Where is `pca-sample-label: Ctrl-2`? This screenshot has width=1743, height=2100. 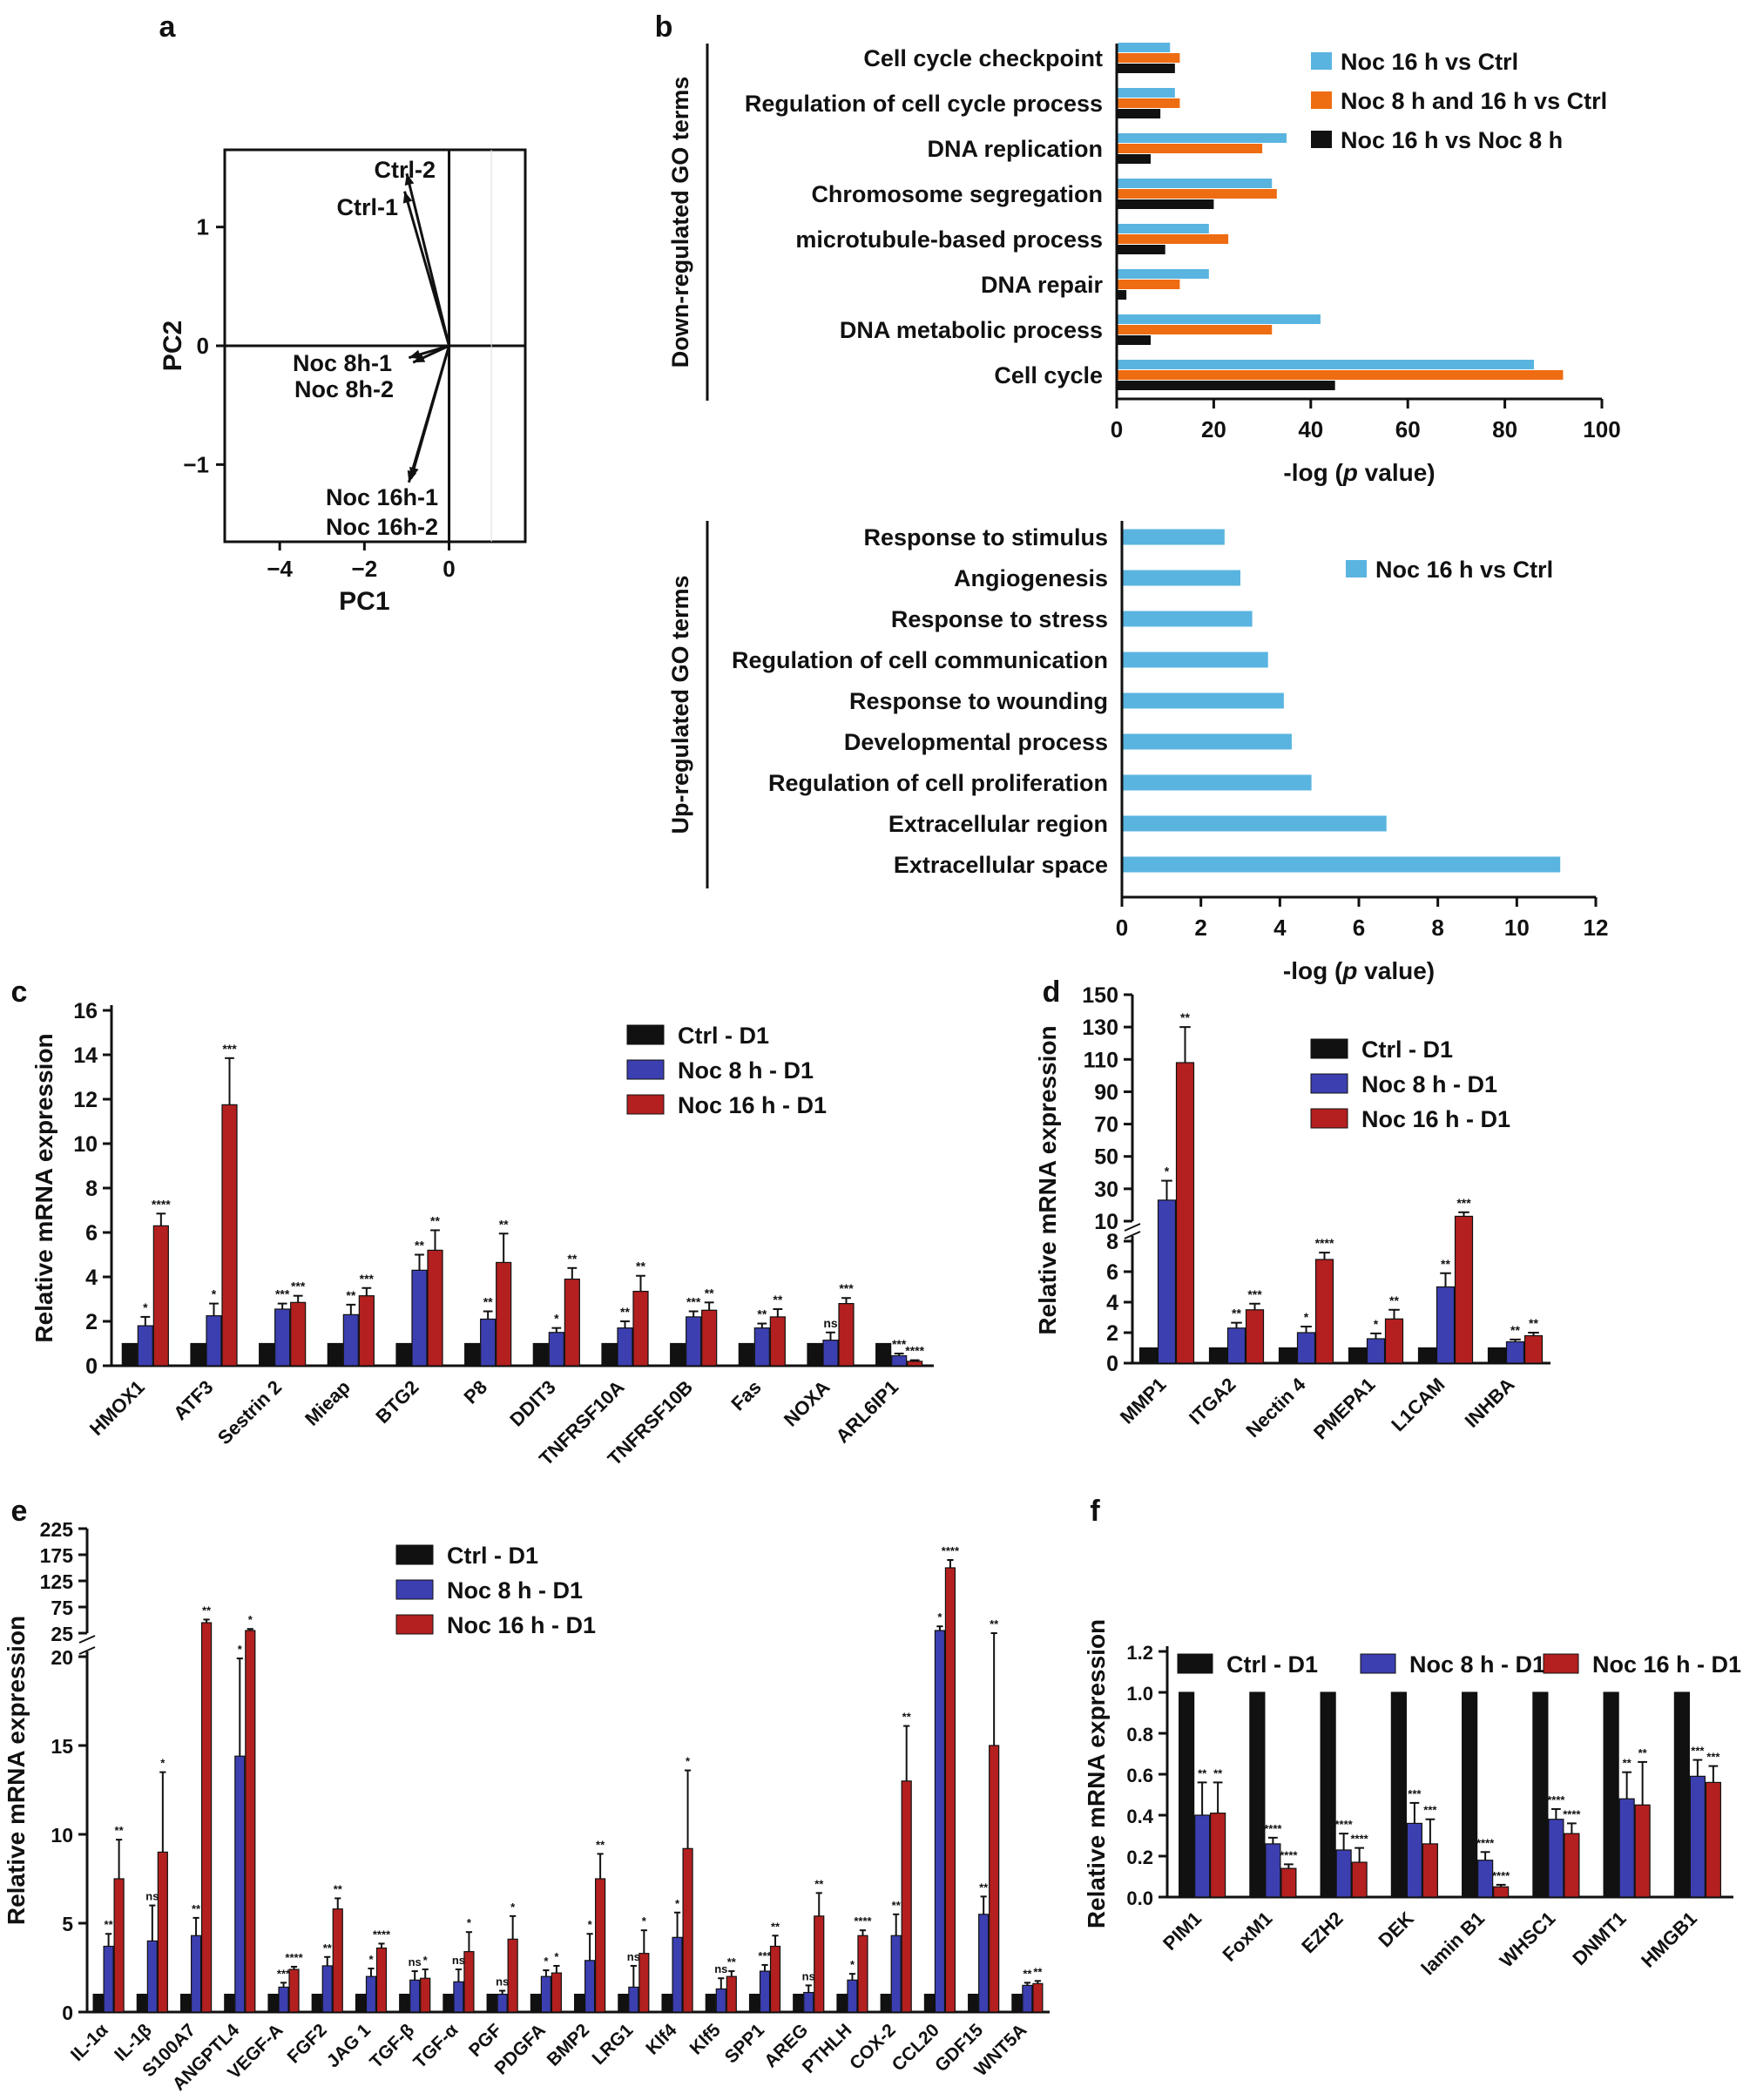
pca-sample-label: Ctrl-2 is located at coordinates (405, 170).